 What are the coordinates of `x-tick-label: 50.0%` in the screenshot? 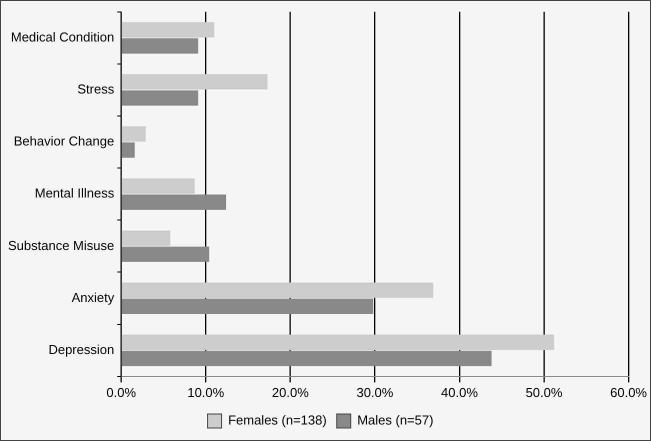 It's located at (544, 392).